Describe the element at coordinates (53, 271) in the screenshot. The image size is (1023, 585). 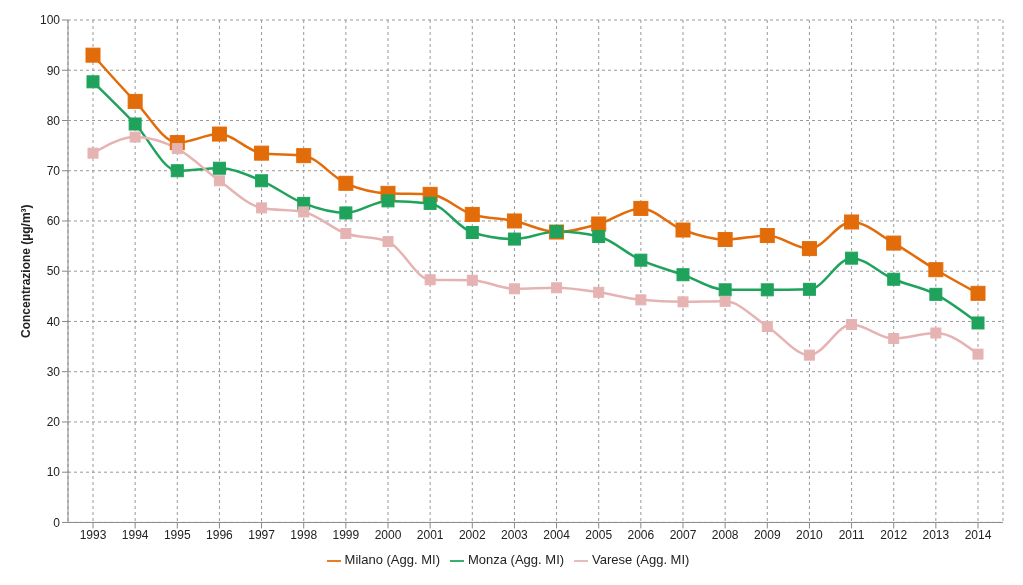
I see `y-tick-label: 50` at that location.